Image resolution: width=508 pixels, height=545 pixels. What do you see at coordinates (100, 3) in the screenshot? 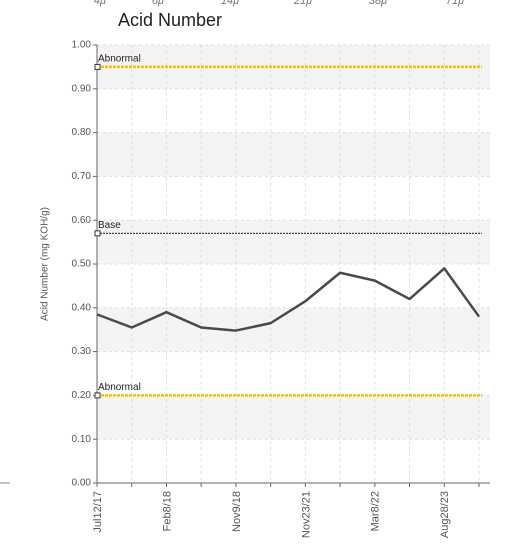
I see `top-label: 4μ` at bounding box center [100, 3].